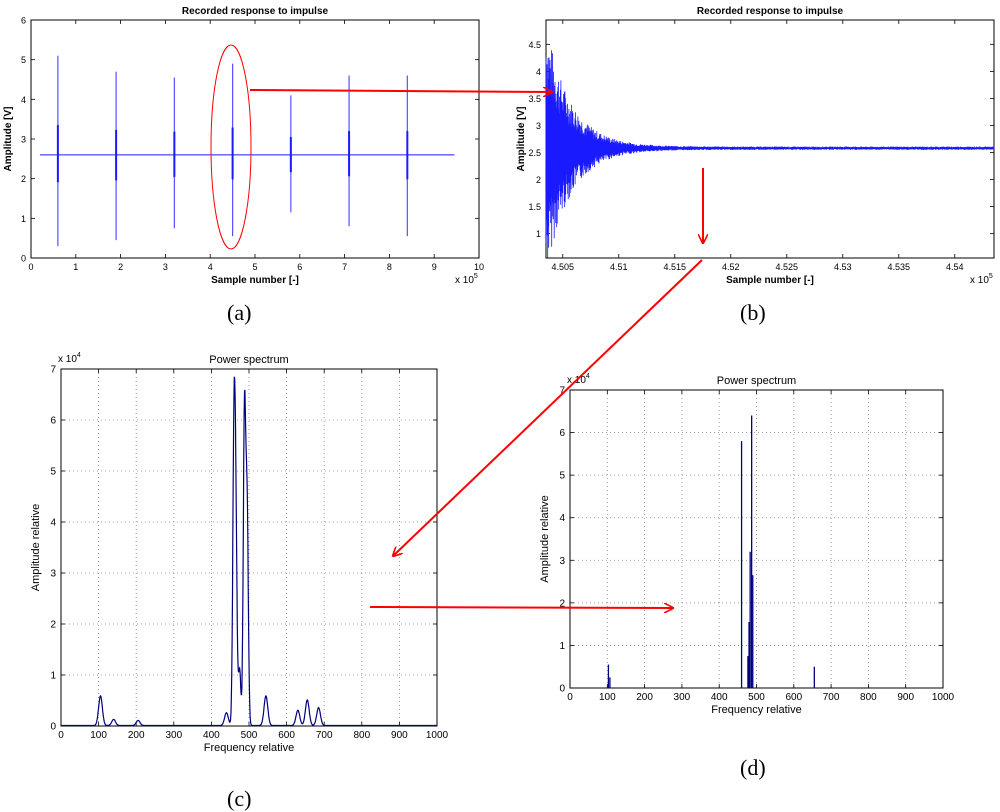 This screenshot has height=812, width=1000. What do you see at coordinates (344, 267) in the screenshot?
I see `x-tick-label: 7` at bounding box center [344, 267].